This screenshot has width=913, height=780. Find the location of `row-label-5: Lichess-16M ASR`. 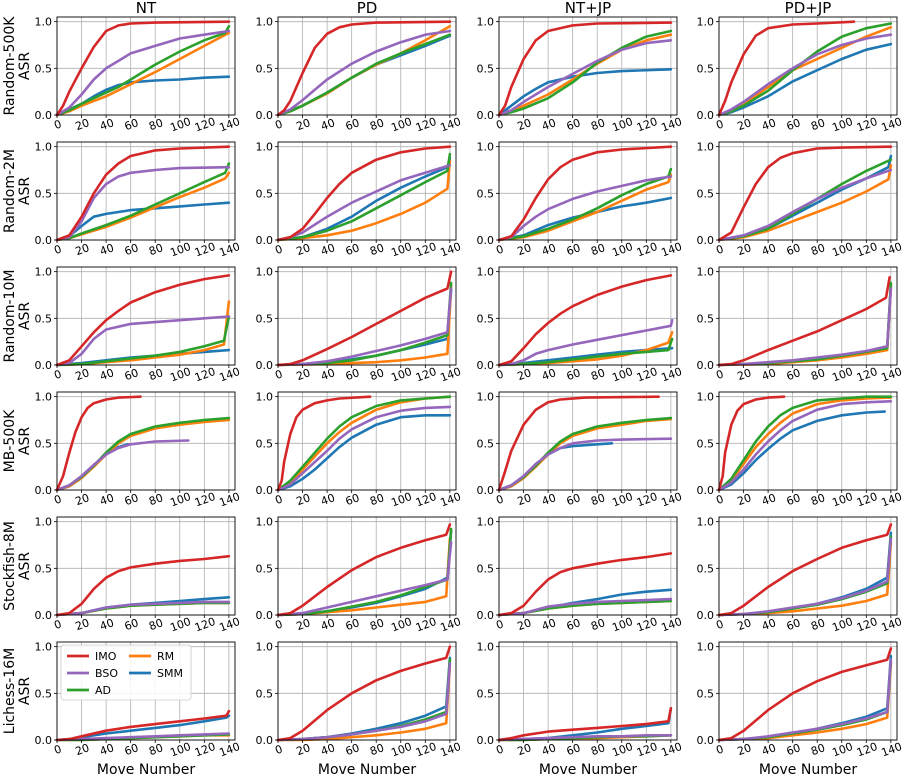

row-label-5: Lichess-16M ASR is located at coordinates (17, 691).